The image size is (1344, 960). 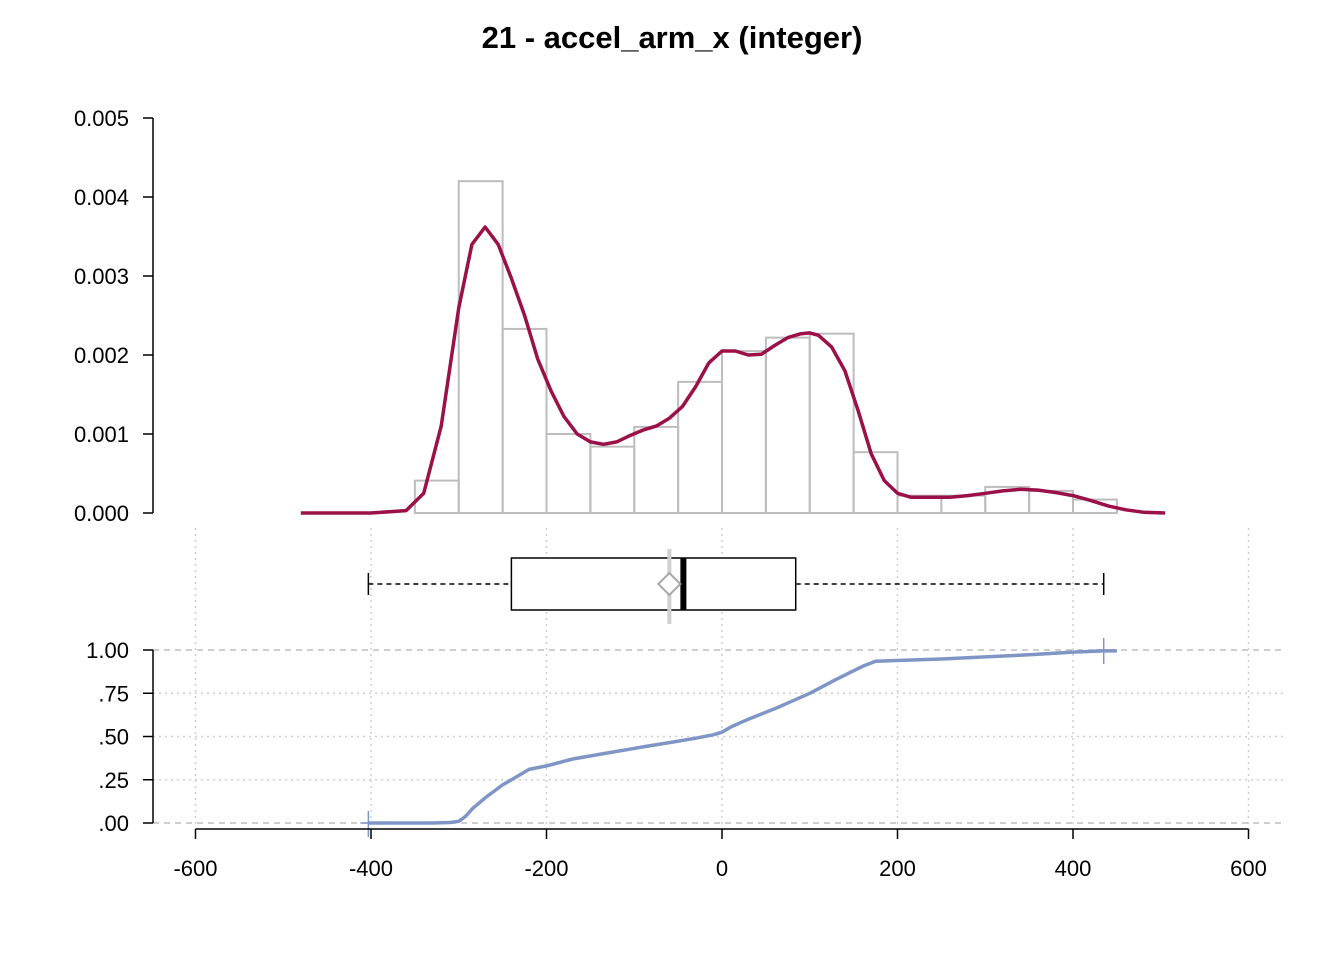 I want to click on histogram-y-tick-label: 0.003, so click(x=101, y=276).